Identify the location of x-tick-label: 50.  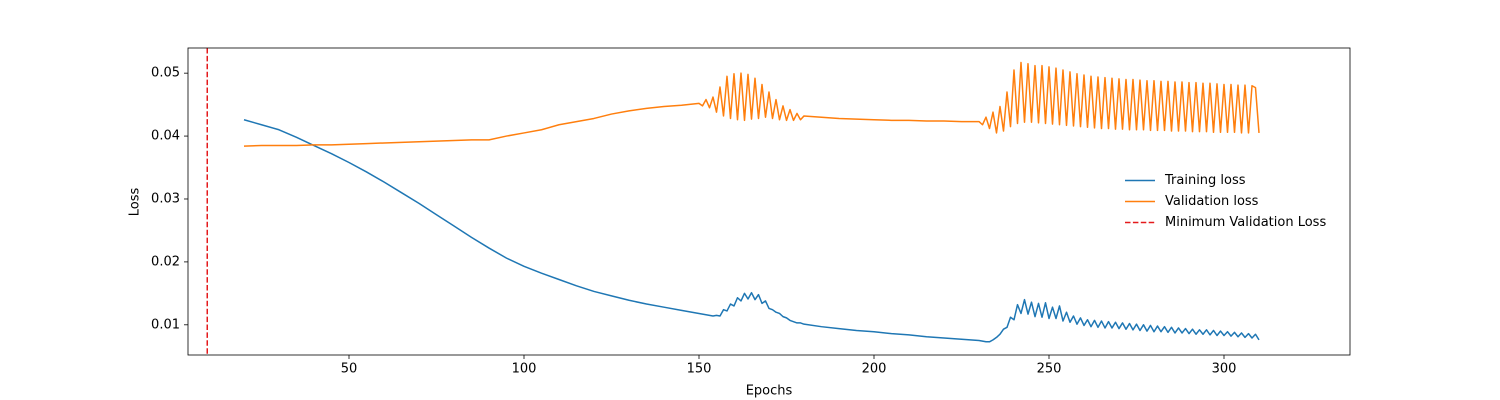
(349, 369).